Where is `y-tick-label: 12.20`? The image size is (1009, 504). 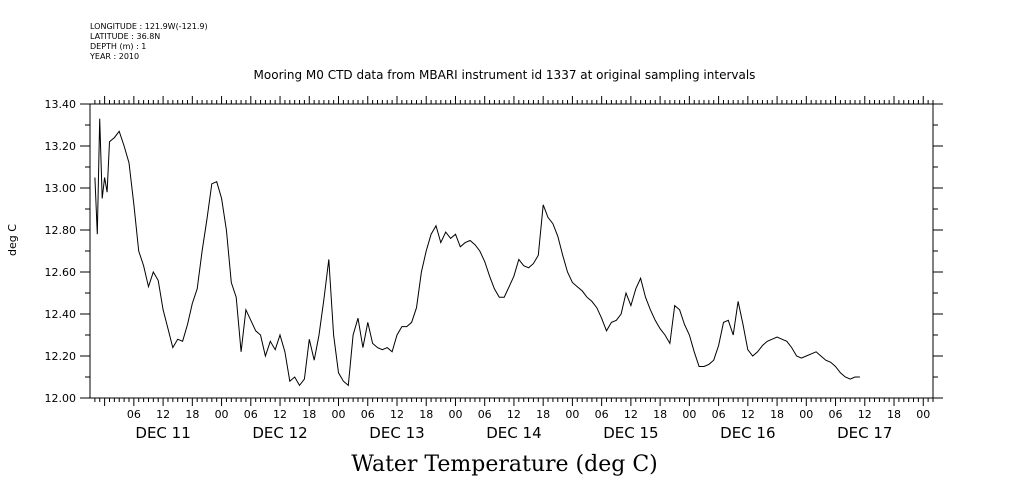
y-tick-label: 12.20 is located at coordinates (61, 356).